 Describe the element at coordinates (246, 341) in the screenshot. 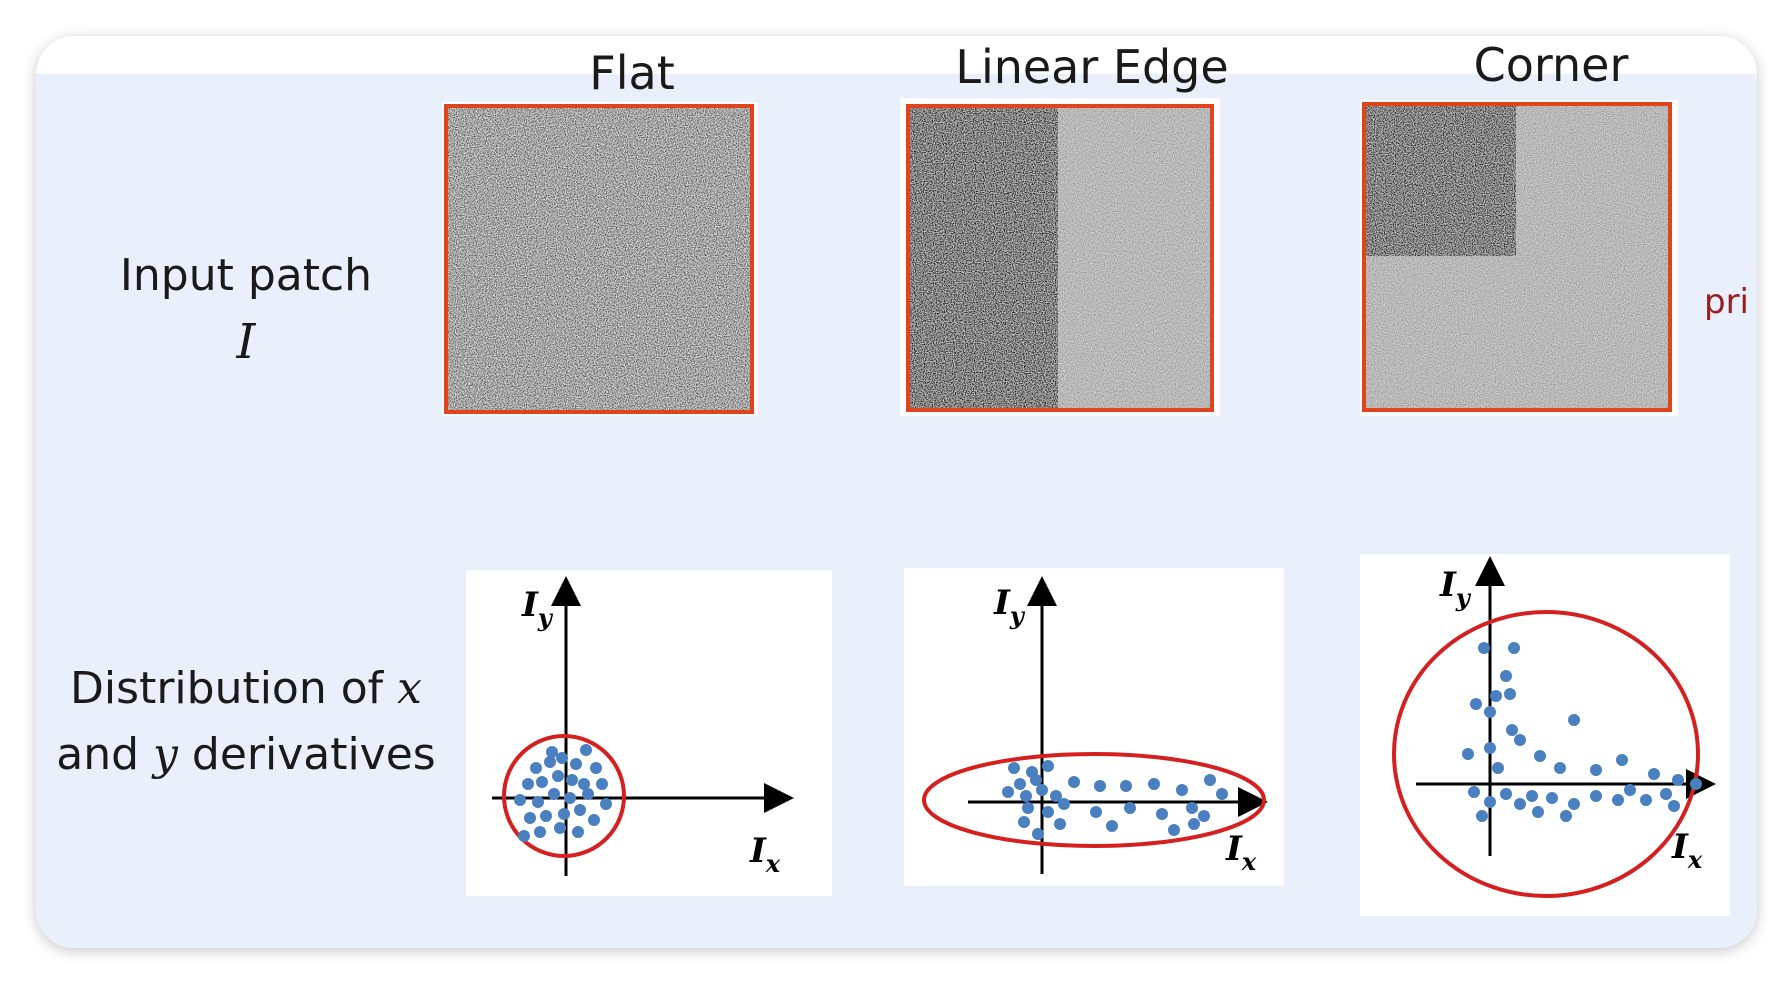

I see `input-symbol: I` at that location.